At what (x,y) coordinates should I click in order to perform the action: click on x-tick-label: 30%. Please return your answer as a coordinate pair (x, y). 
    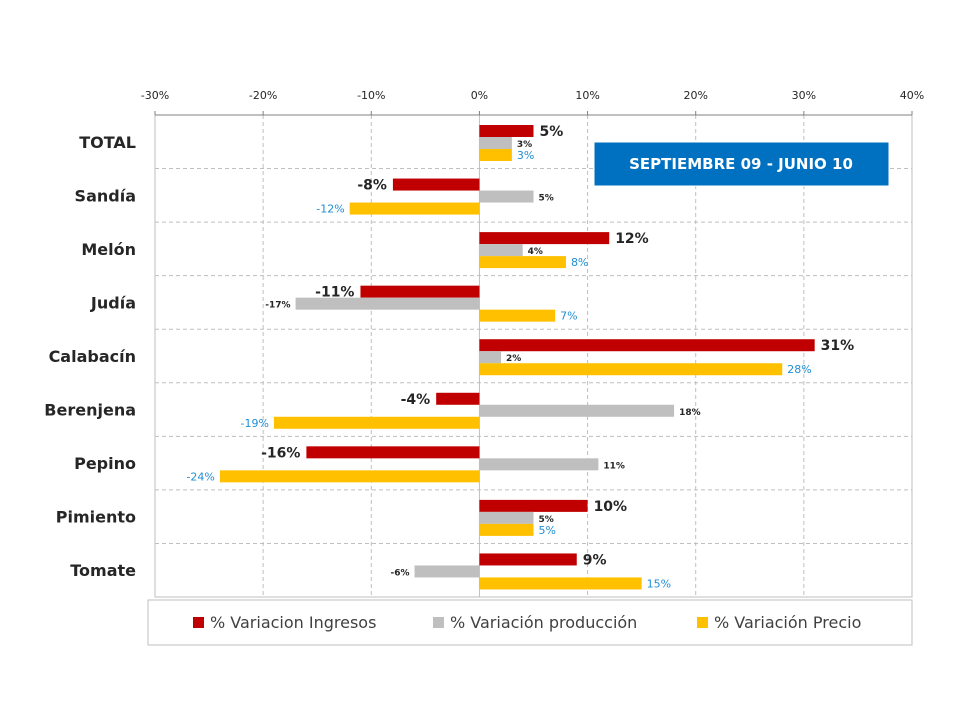
    Looking at the image, I should click on (804, 95).